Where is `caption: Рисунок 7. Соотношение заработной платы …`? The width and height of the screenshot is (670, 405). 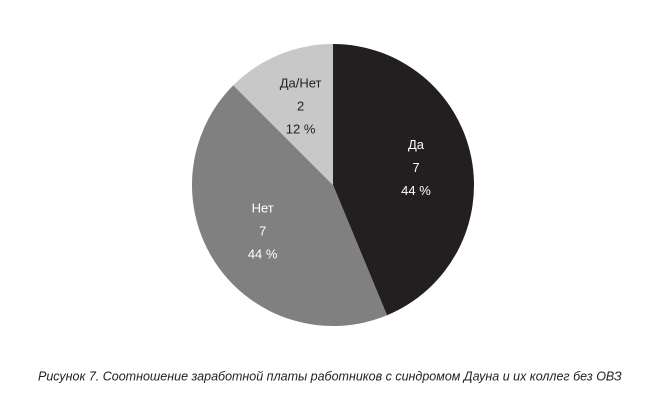 caption: Рисунок 7. Соотношение заработной платы … is located at coordinates (330, 376).